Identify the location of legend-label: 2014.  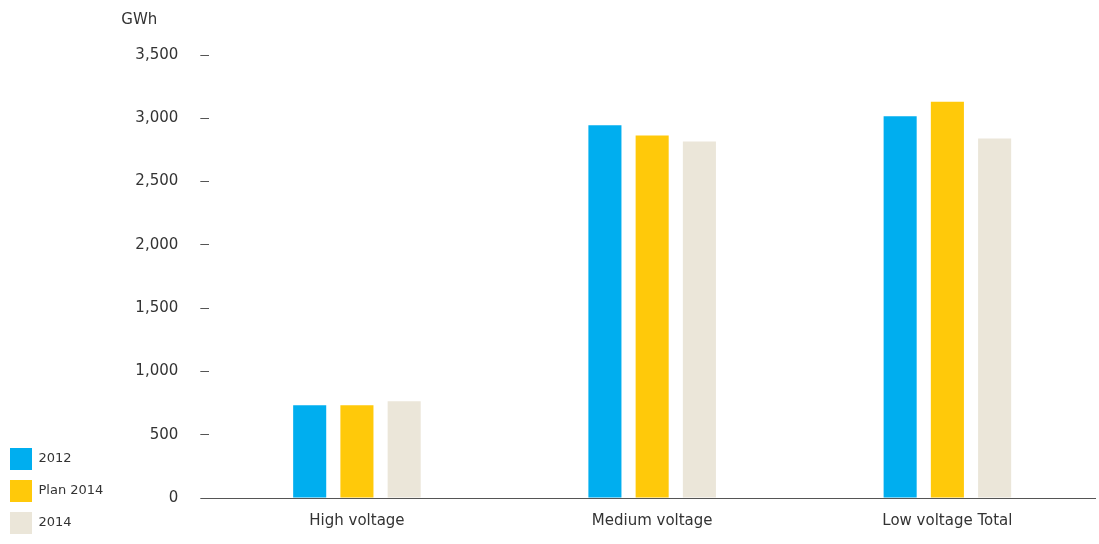
(55, 522).